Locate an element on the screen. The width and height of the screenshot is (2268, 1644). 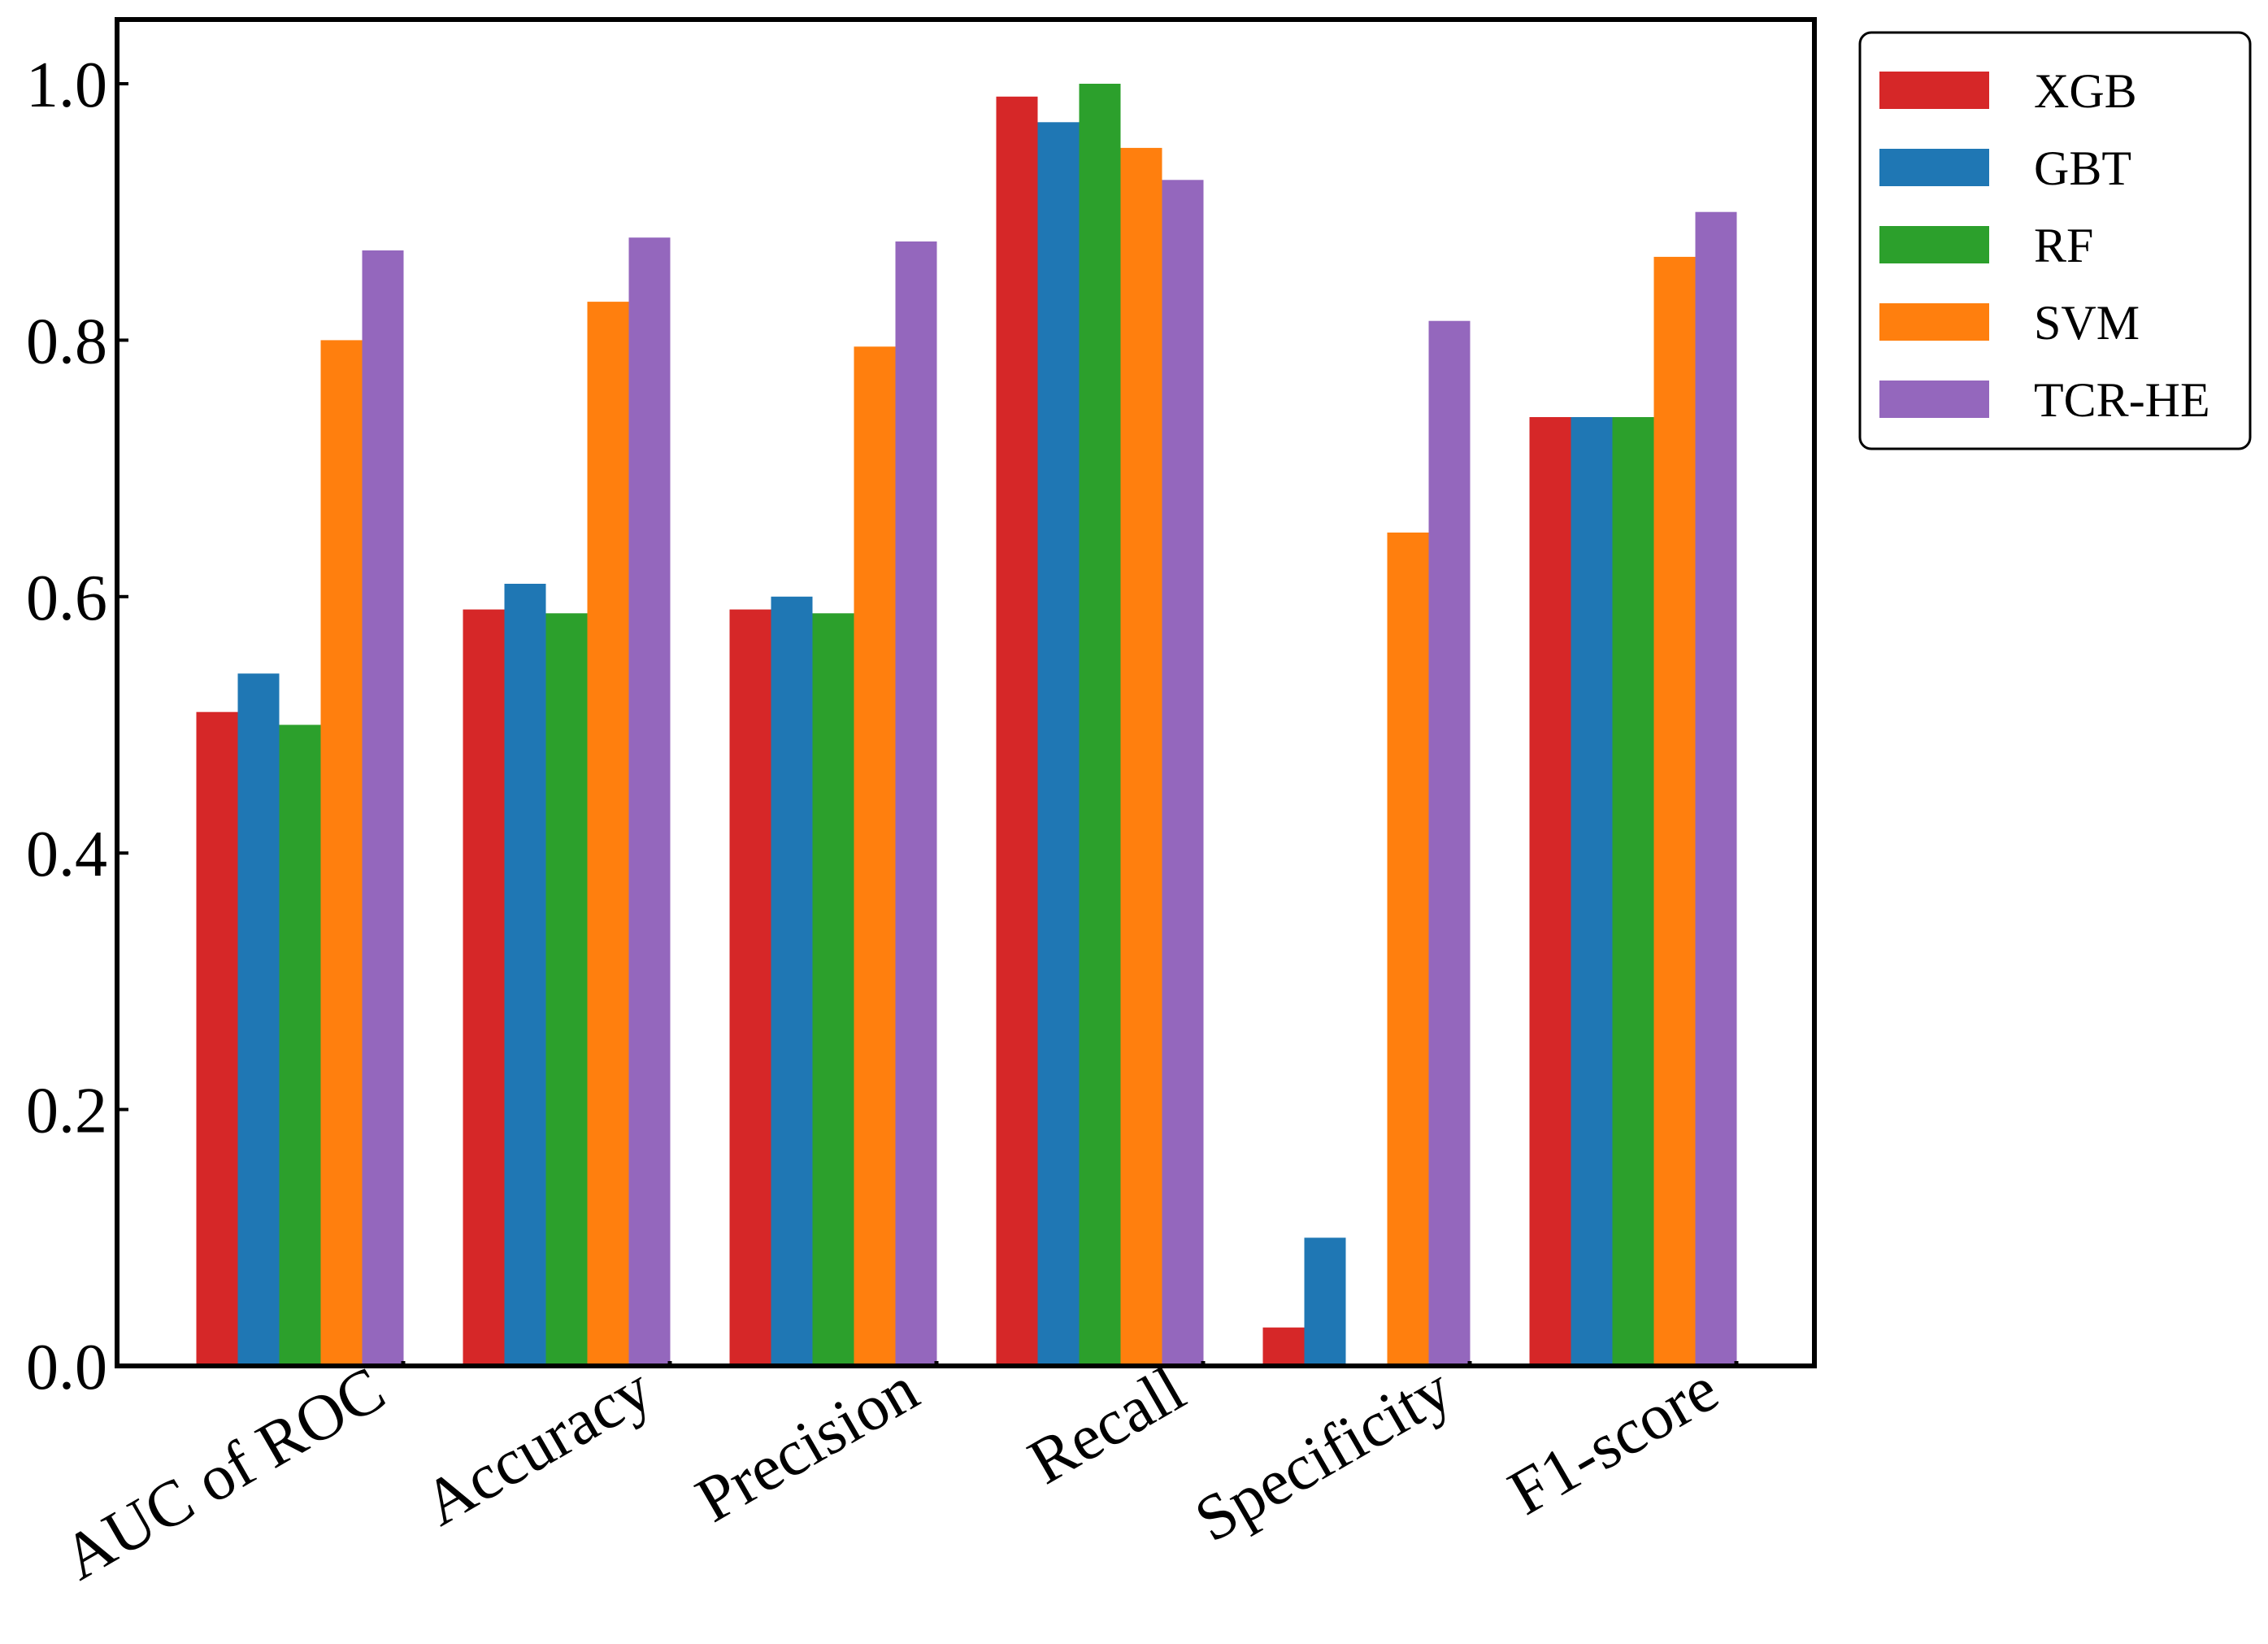
y-tick-label: 0.8 is located at coordinates (66, 341).